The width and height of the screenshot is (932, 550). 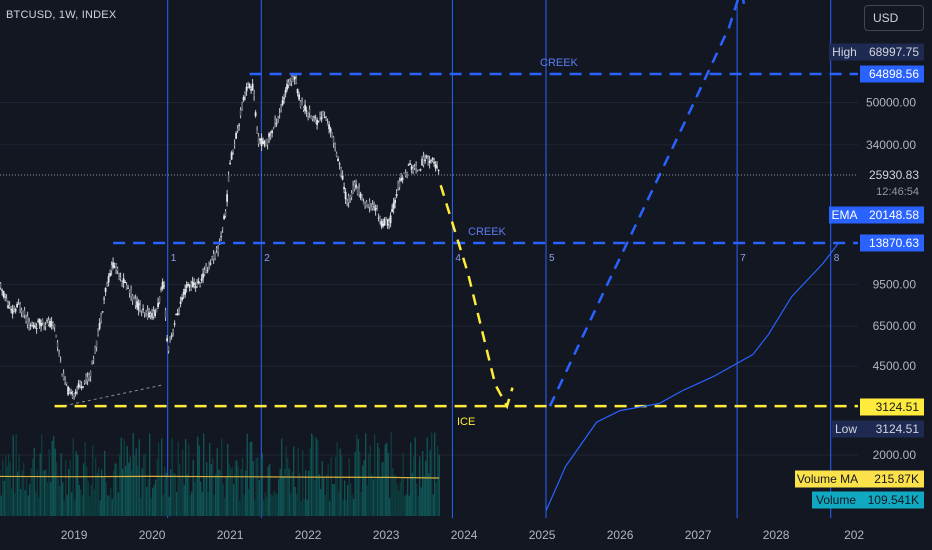 What do you see at coordinates (892, 500) in the screenshot?
I see `badge-volume-value-bg` at bounding box center [892, 500].